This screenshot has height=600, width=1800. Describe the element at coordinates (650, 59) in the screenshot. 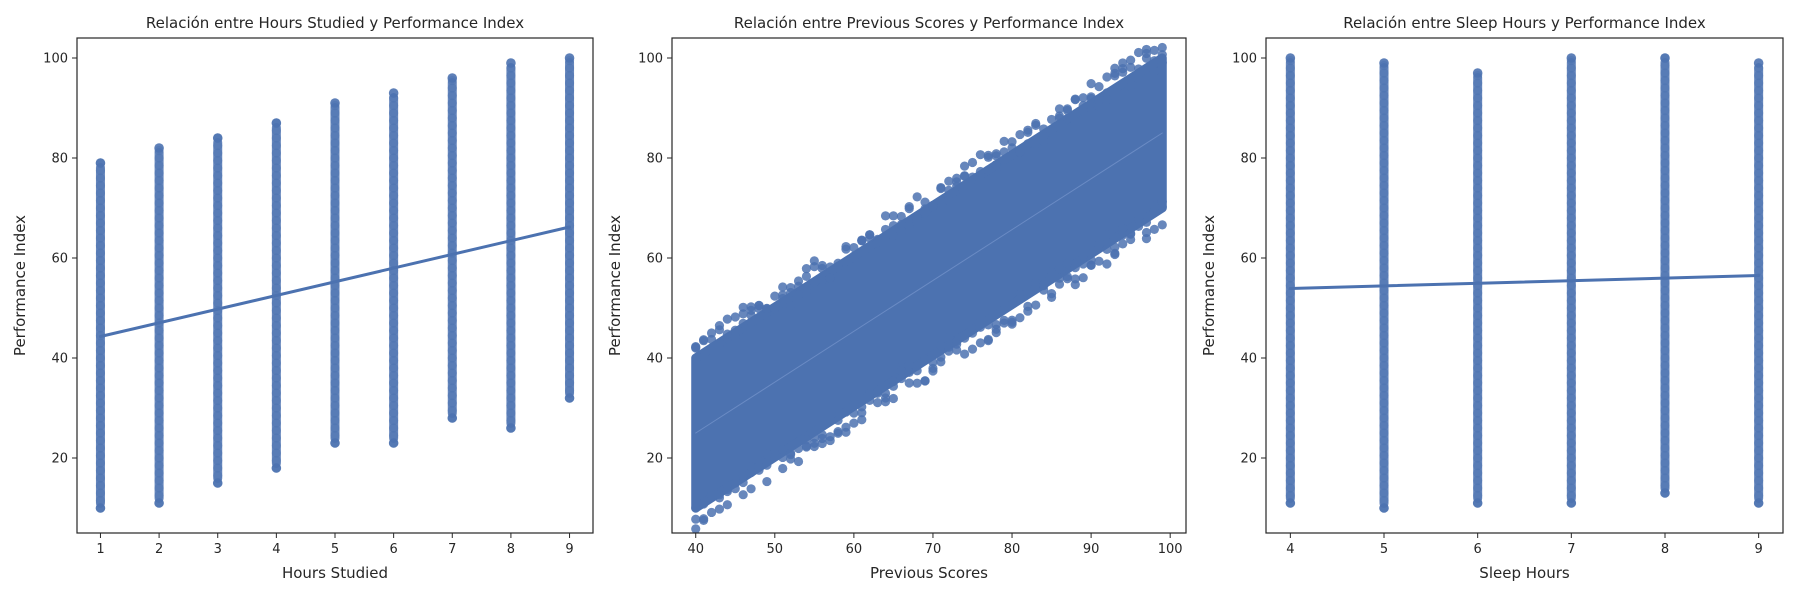

I see `y-tick-label: 100` at that location.